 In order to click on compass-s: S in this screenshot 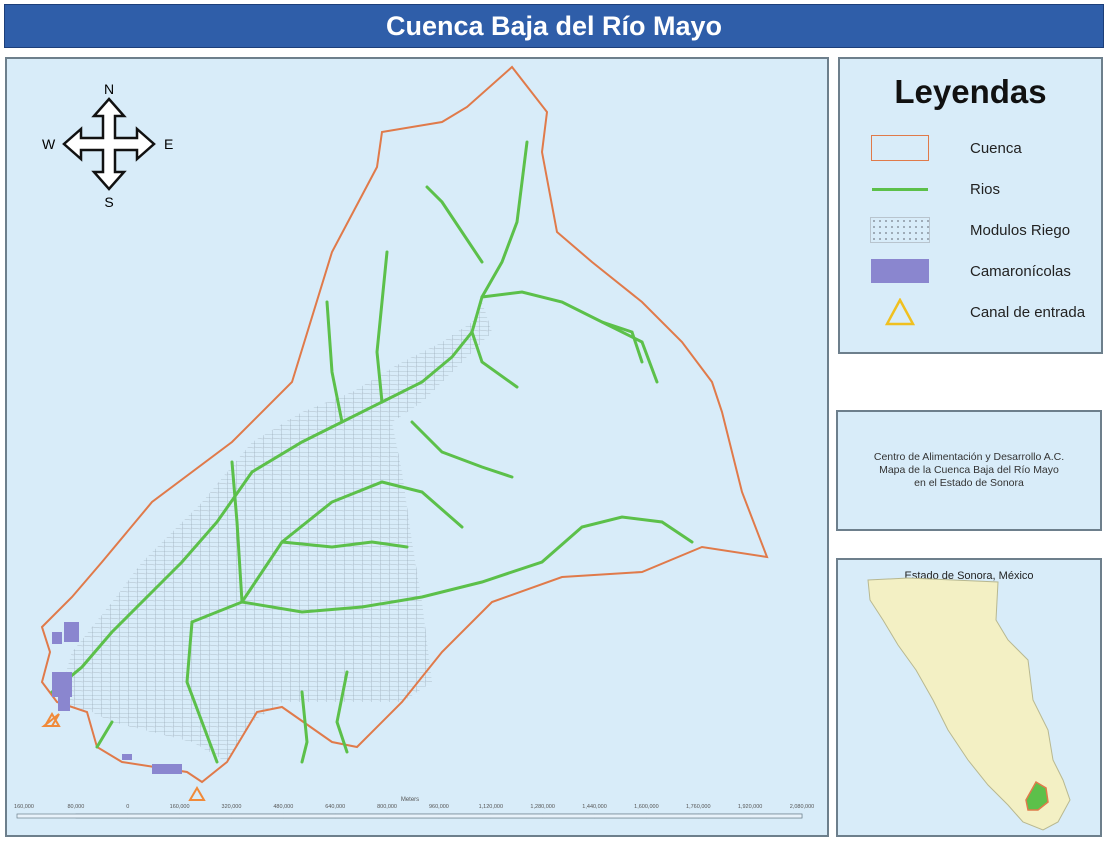, I will do `click(108, 202)`.